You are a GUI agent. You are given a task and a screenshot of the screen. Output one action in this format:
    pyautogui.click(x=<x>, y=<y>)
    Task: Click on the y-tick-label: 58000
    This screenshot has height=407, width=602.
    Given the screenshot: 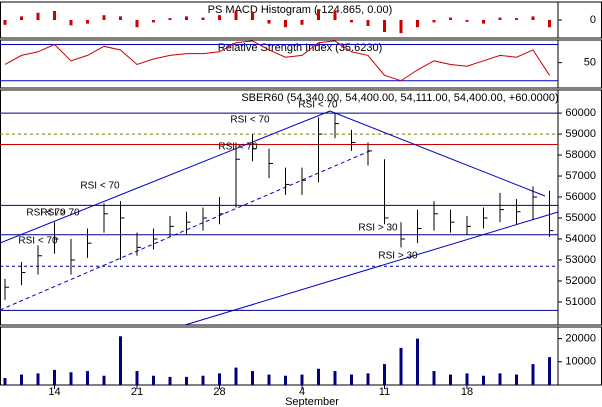 What is the action you would take?
    pyautogui.click(x=580, y=155)
    